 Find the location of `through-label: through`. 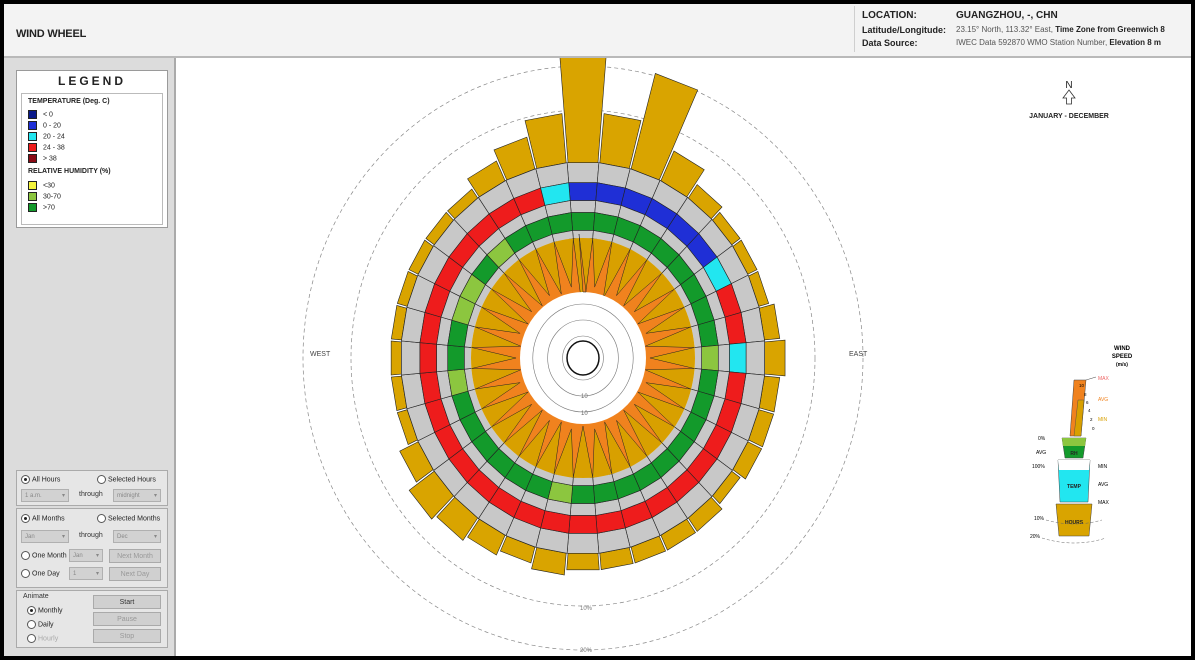

through-label: through is located at coordinates (91, 494).